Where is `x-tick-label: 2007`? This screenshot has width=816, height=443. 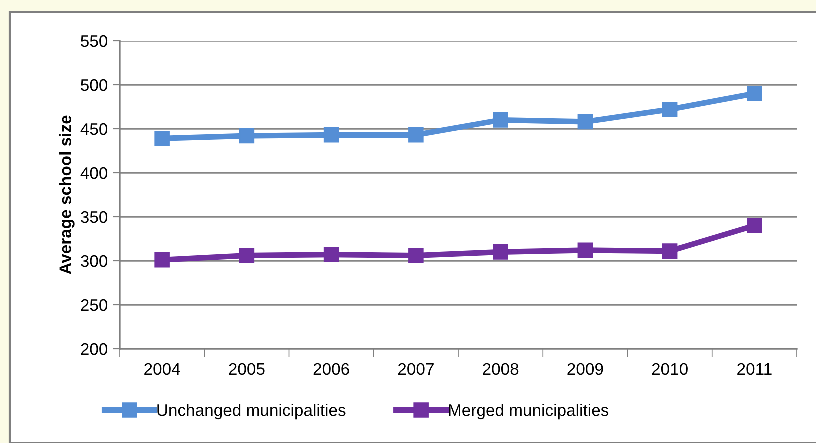
x-tick-label: 2007 is located at coordinates (416, 369).